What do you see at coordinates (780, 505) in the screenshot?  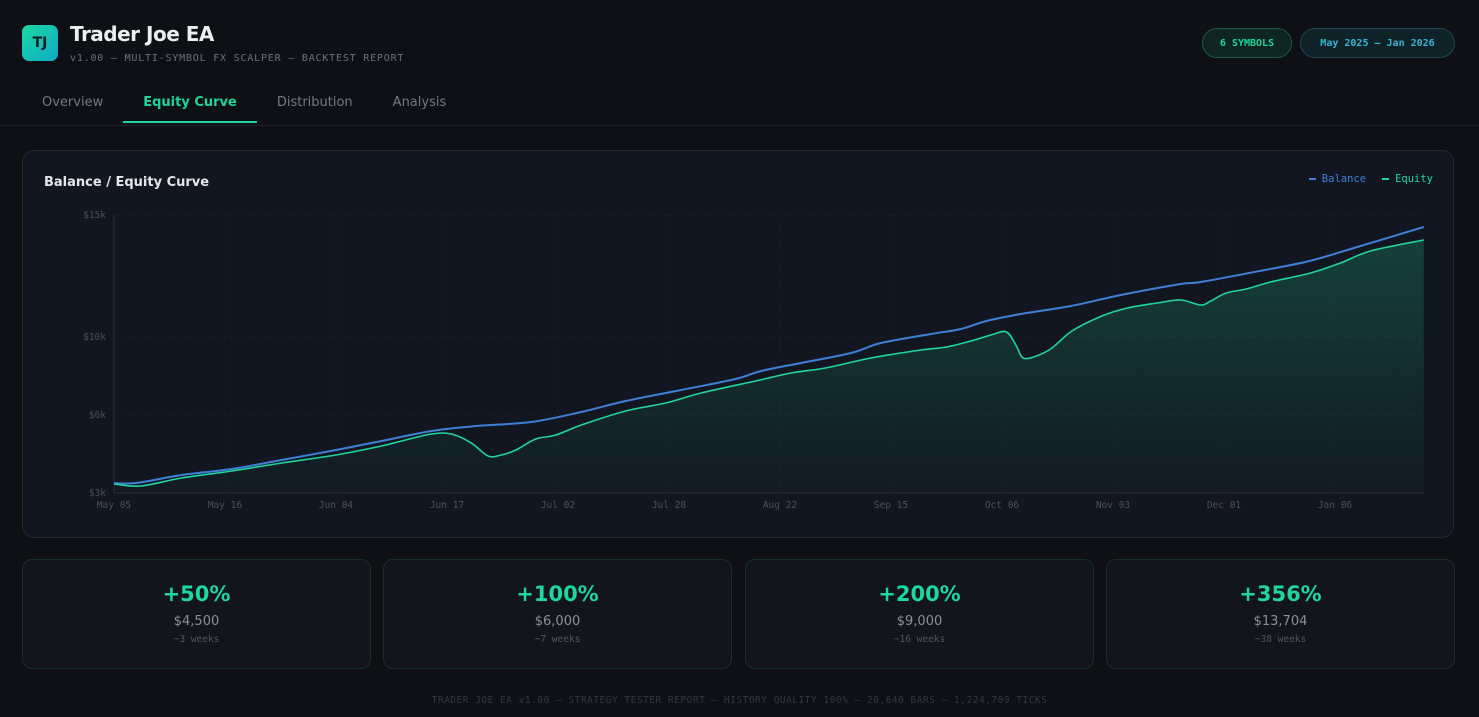 I see `x-tick-label: Aug 22` at bounding box center [780, 505].